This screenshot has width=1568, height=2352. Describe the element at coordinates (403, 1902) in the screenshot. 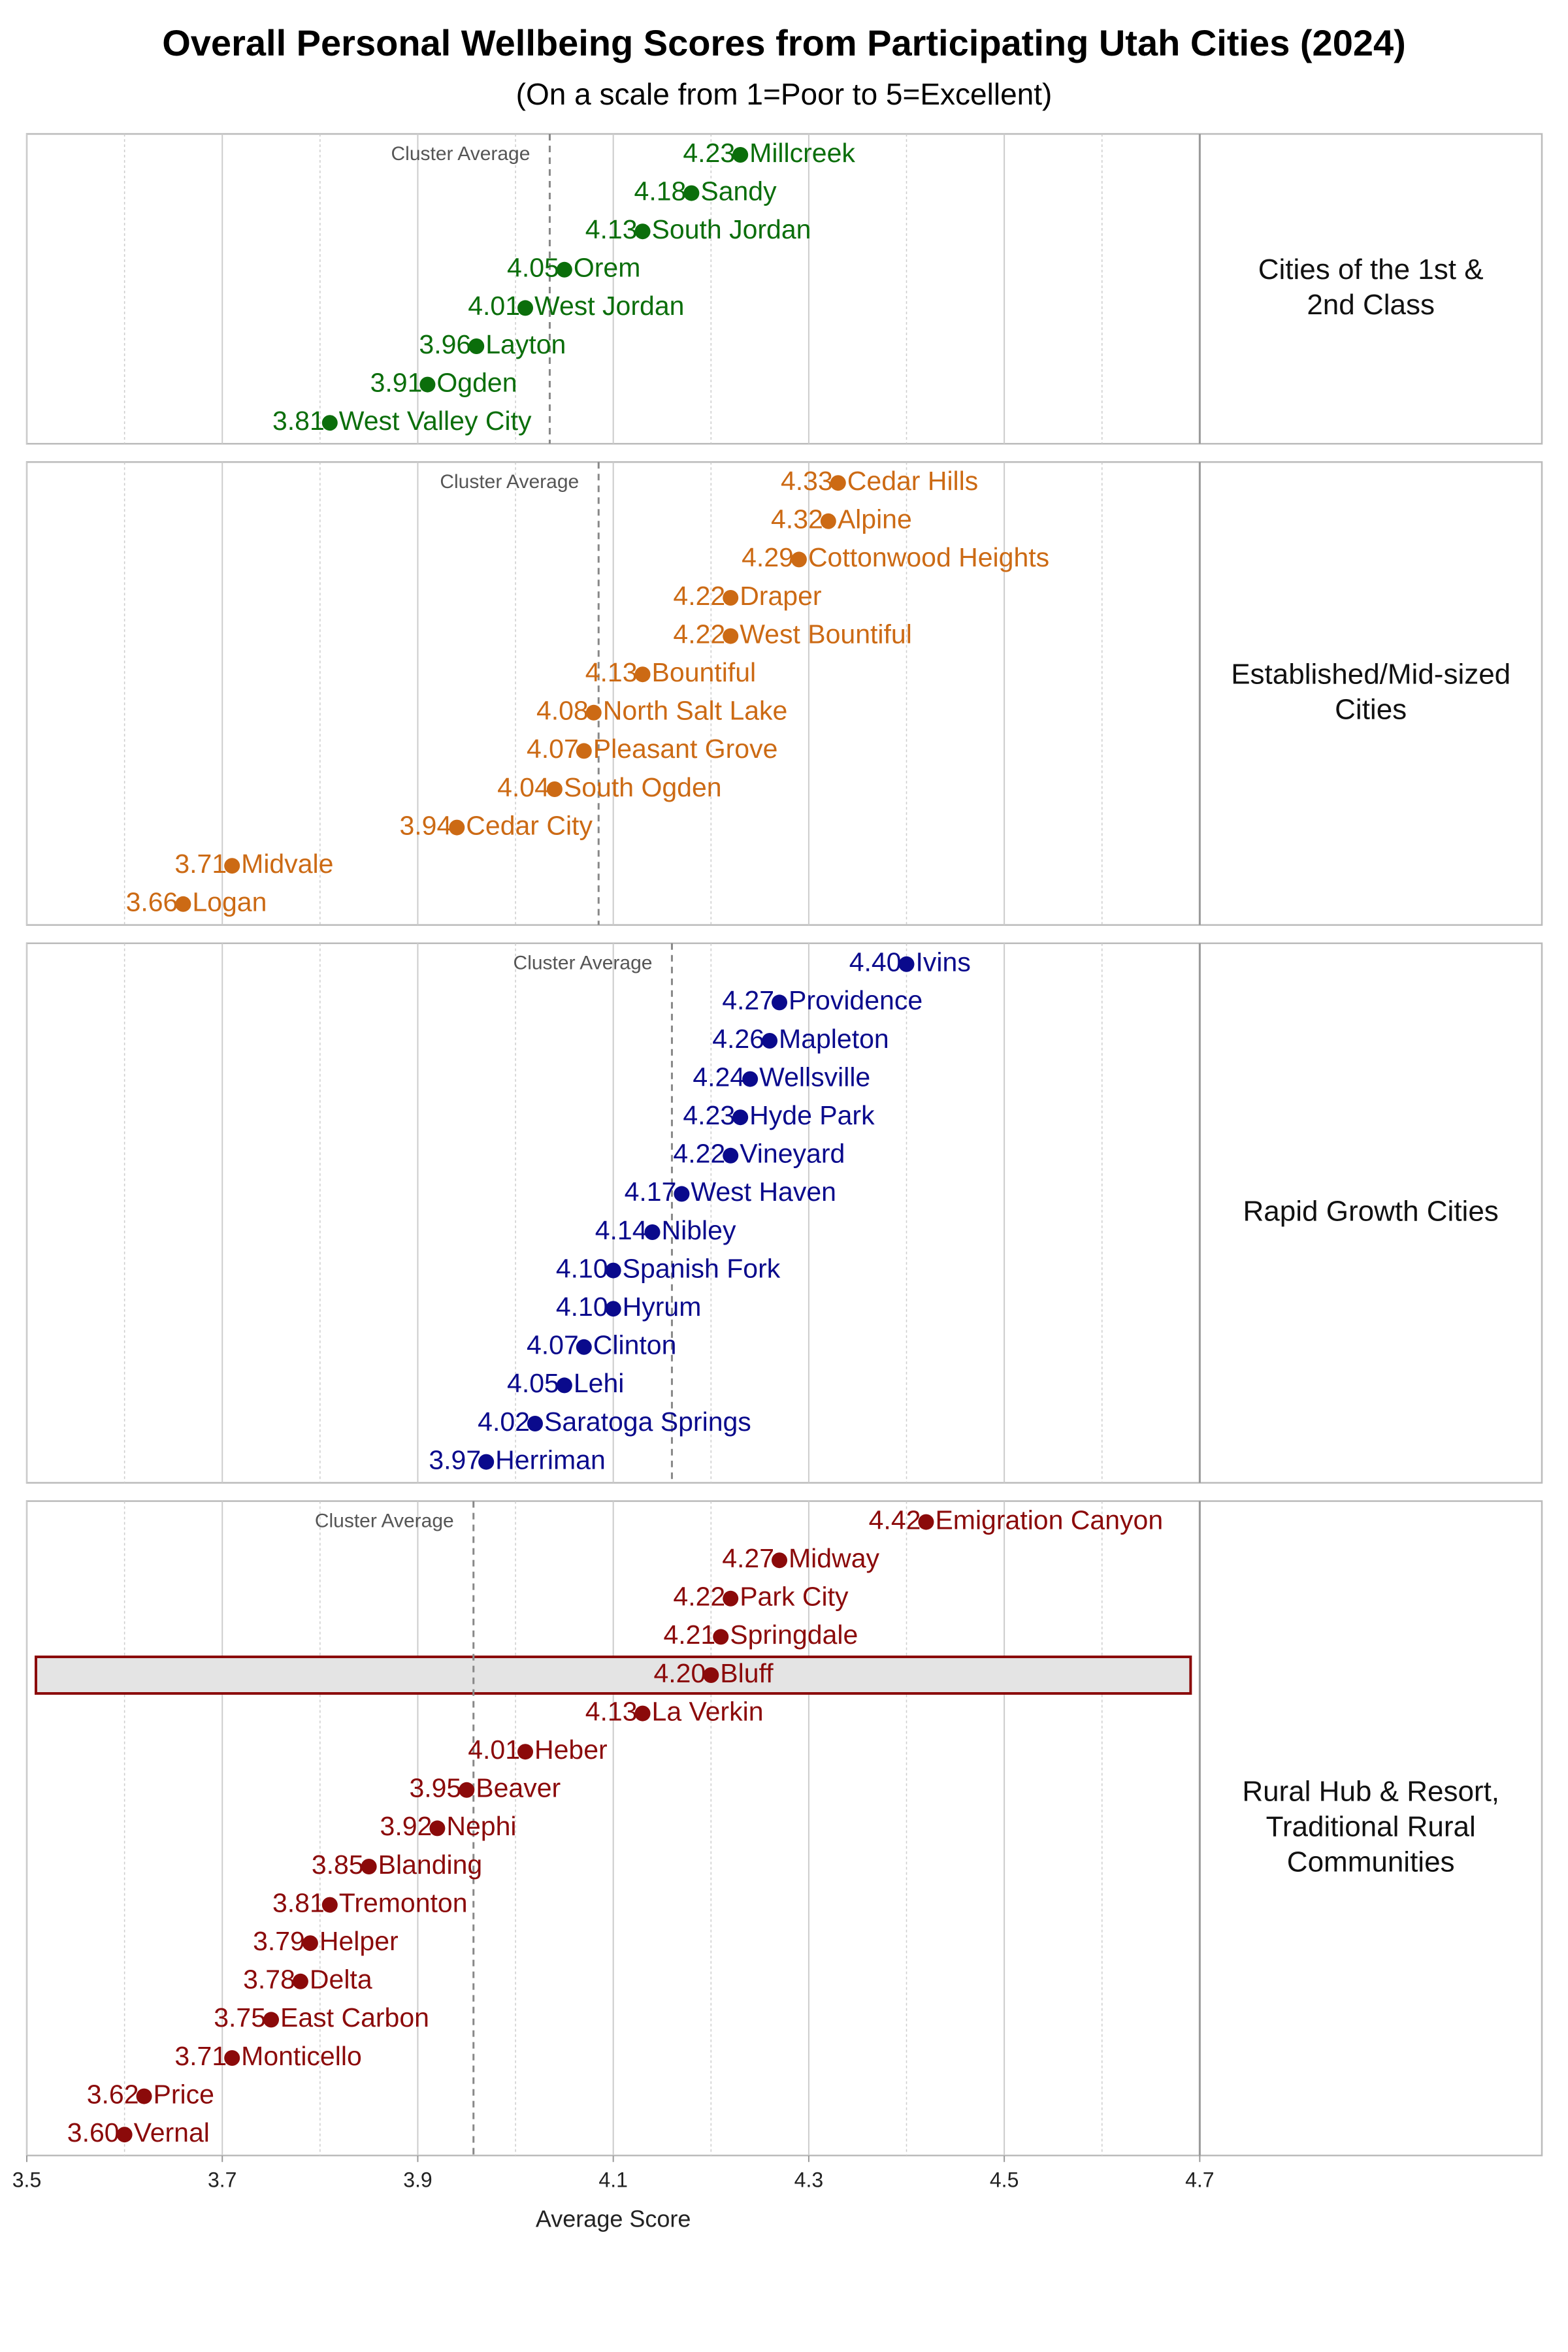

I see `city-label: Tremonton` at that location.